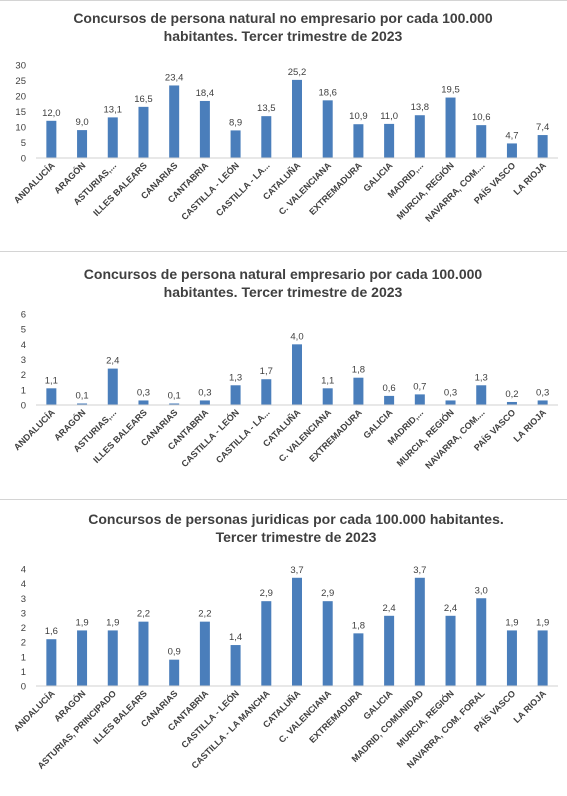 The height and width of the screenshot is (796, 567). Describe the element at coordinates (511, 135) in the screenshot. I see `bar-value-label: 4,7` at that location.